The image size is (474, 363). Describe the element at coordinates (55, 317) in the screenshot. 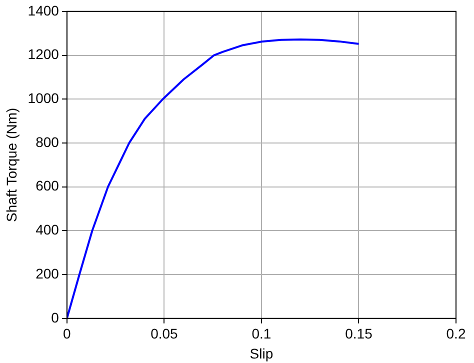

I see `y-tick-label: 0` at that location.